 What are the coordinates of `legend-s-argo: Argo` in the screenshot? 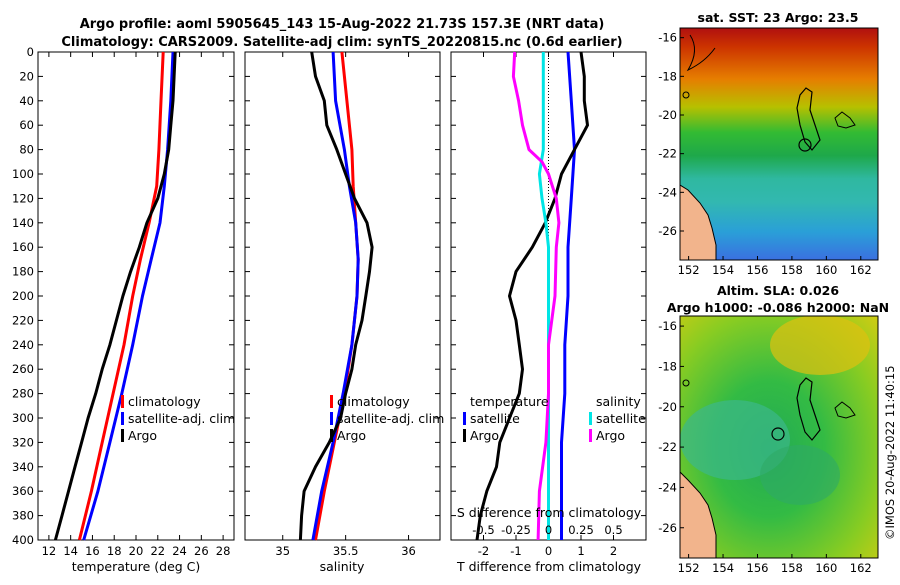 It's located at (610, 435).